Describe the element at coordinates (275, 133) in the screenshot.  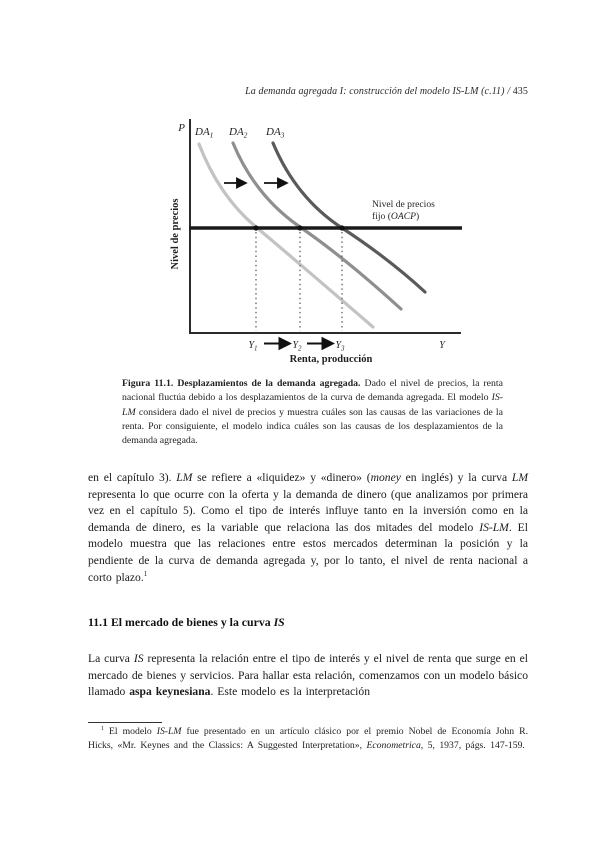
I see `da3-label: DA3` at that location.